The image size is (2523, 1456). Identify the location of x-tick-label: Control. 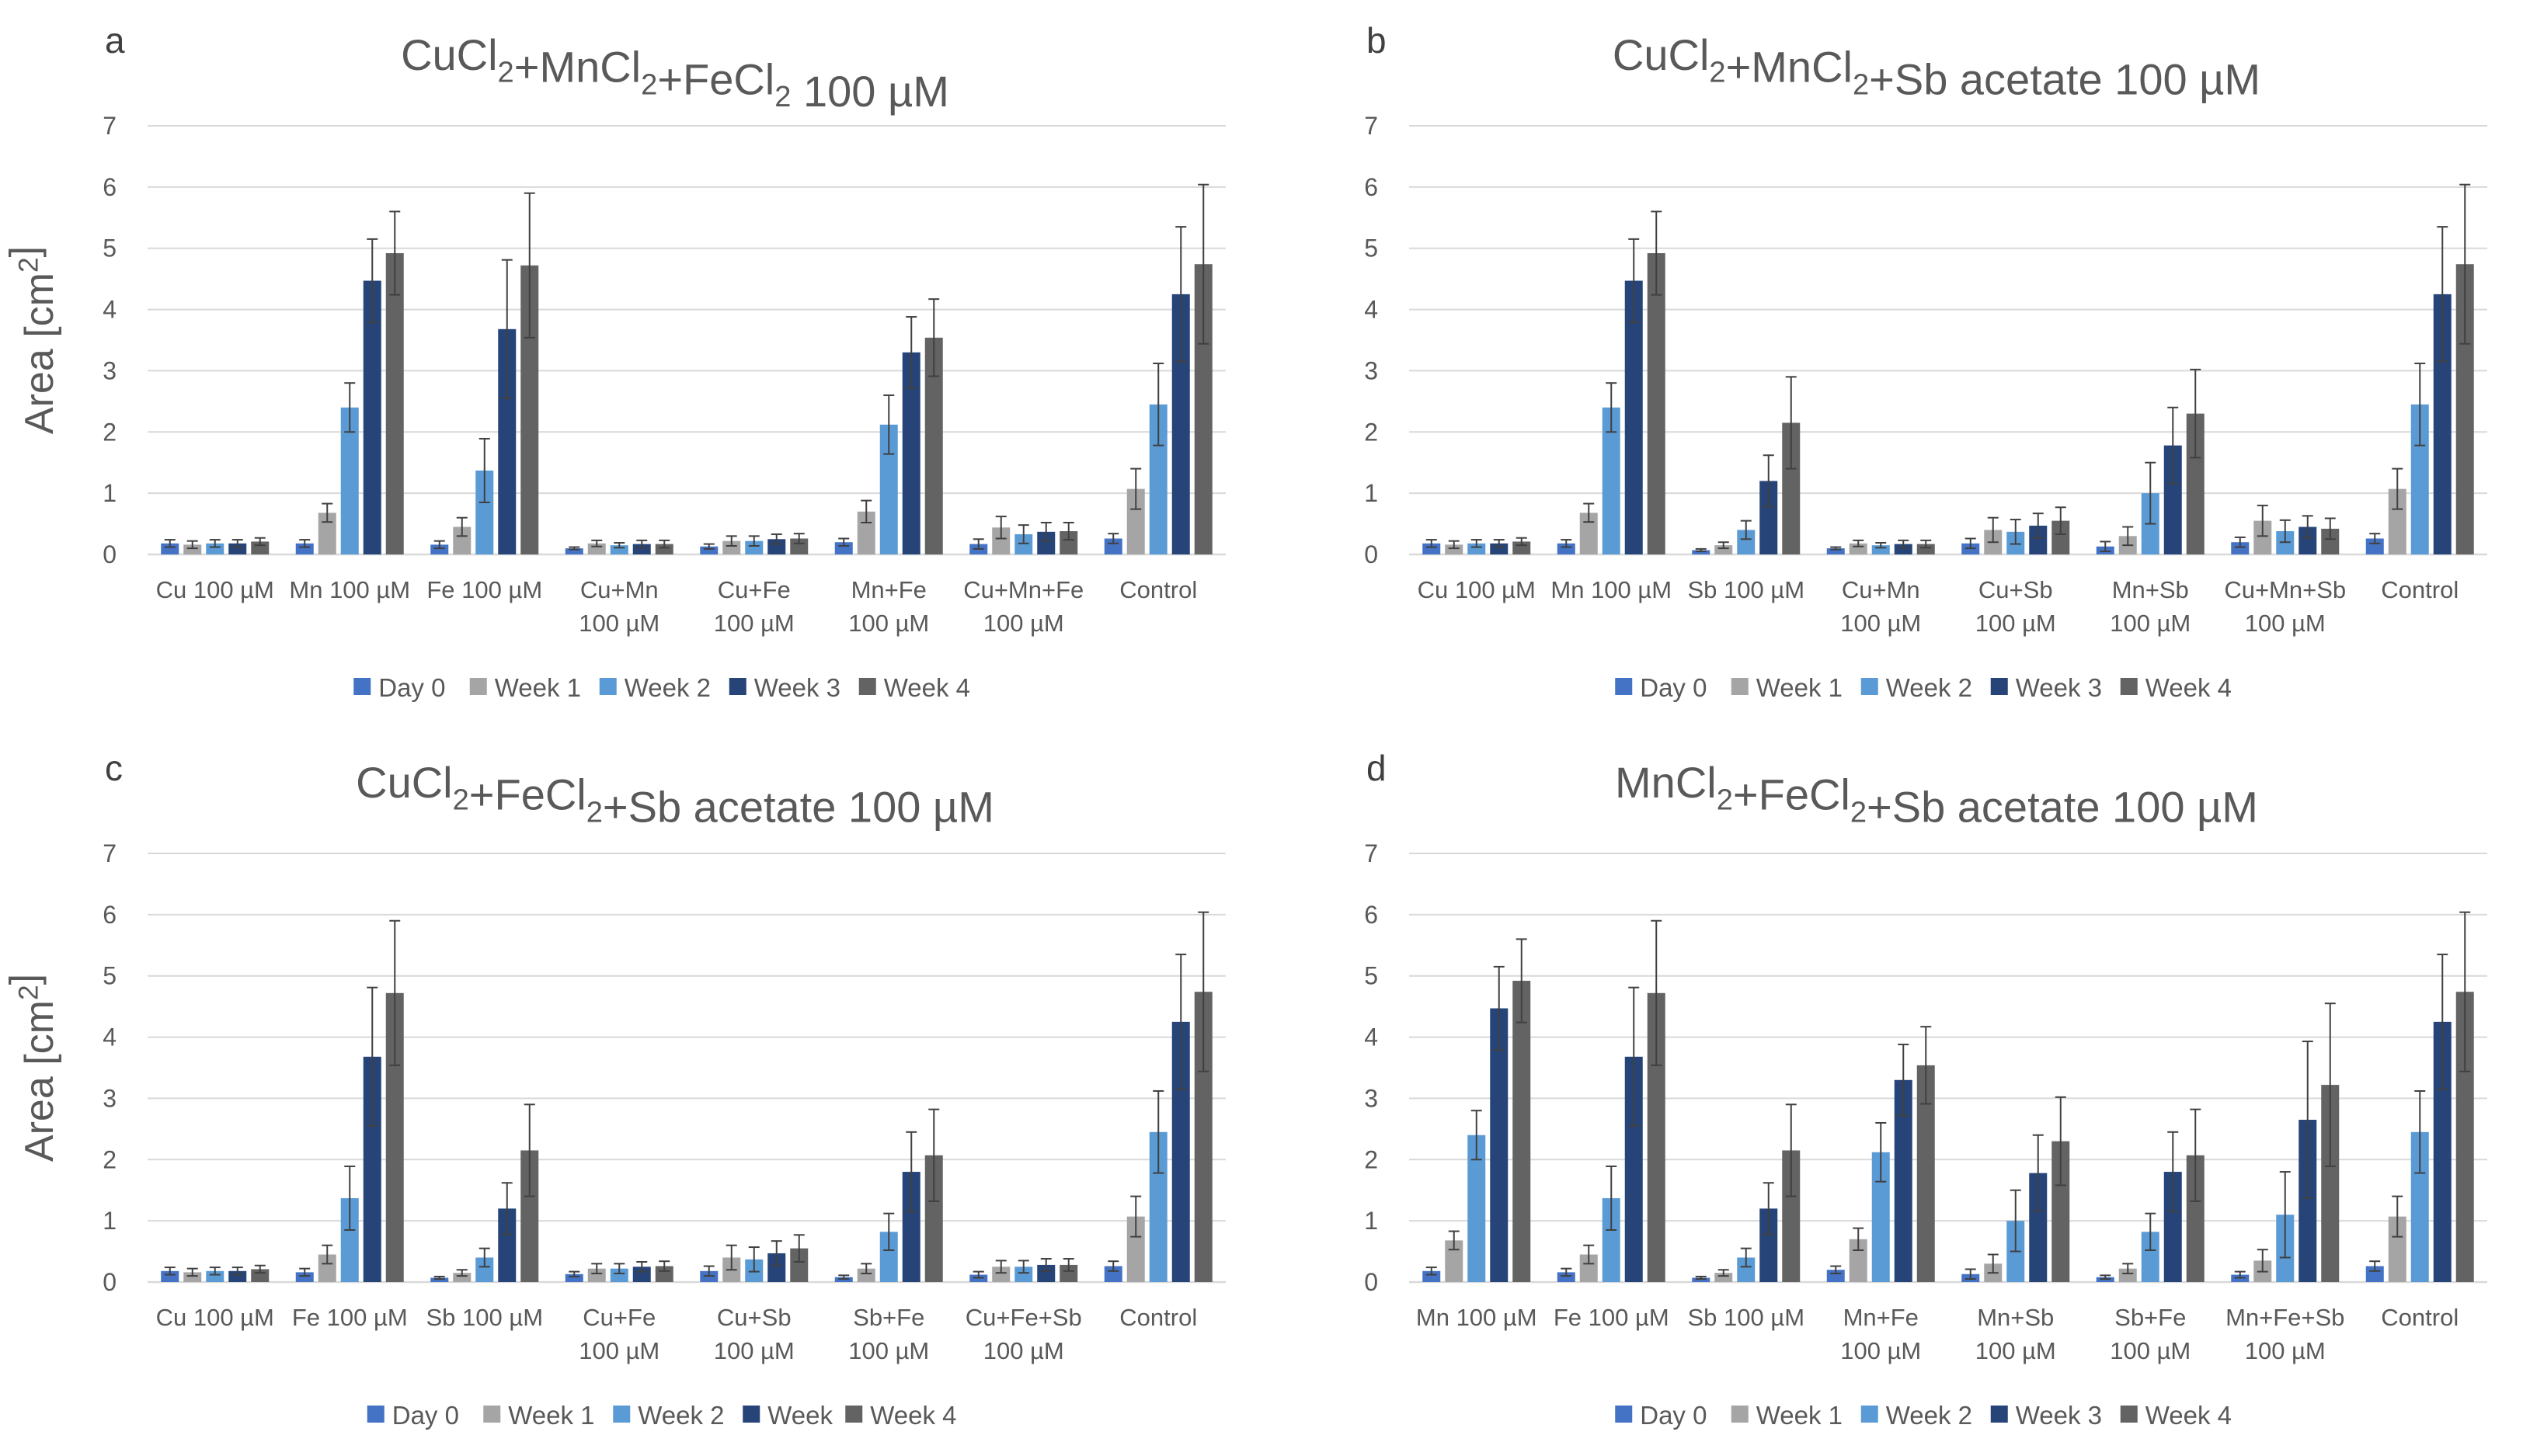
(1158, 1317).